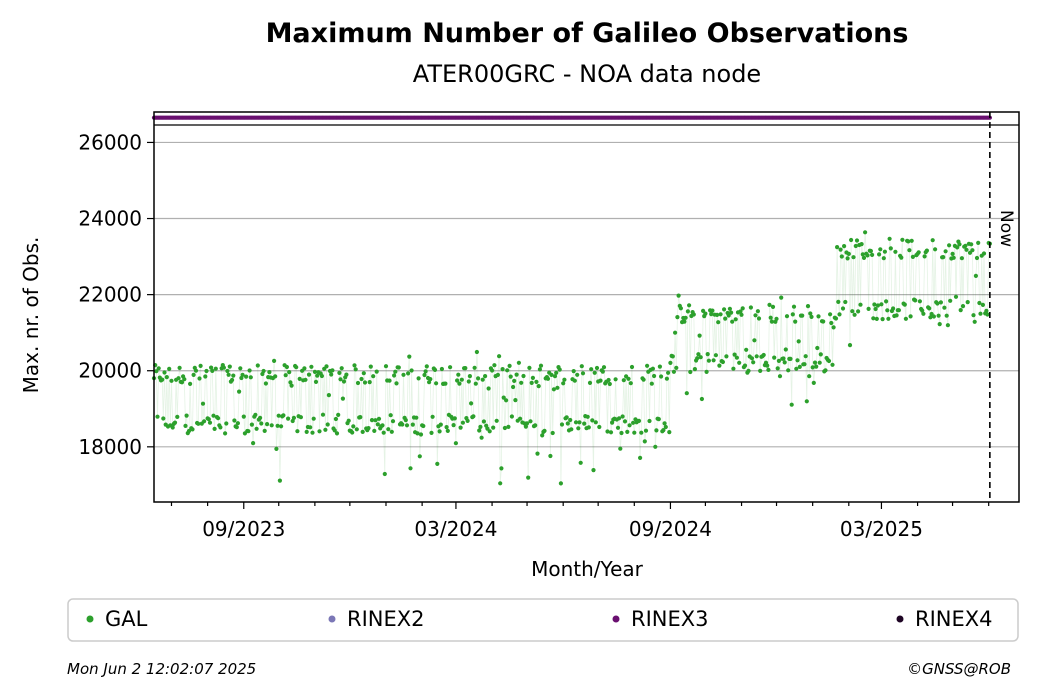  I want to click on legend-label: GAL, so click(126, 619).